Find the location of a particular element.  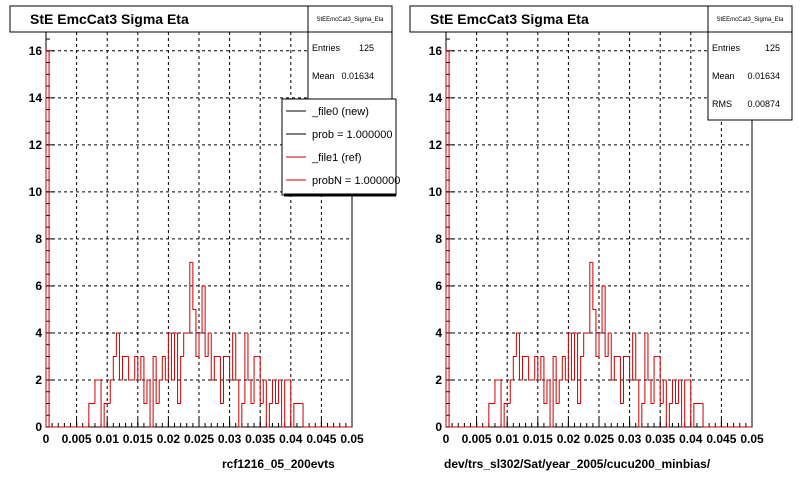

x-tick-label: 0.025 is located at coordinates (199, 439).